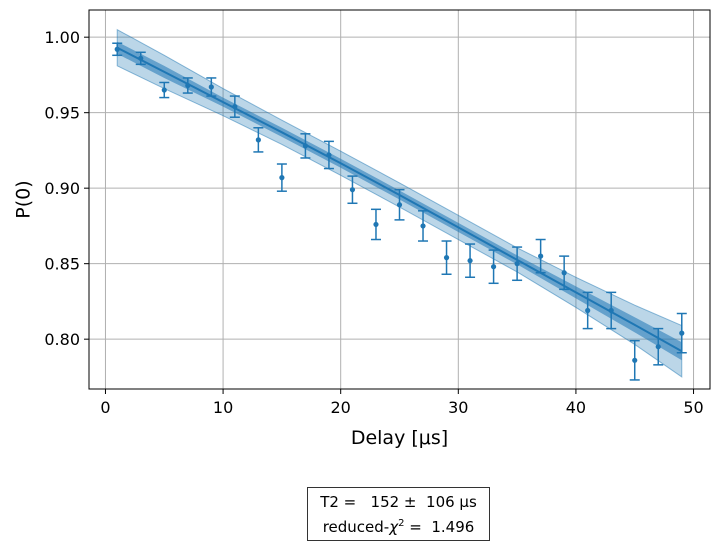 This screenshot has width=718, height=546. What do you see at coordinates (402, 403) in the screenshot?
I see `x-axis-ticks: 0 10 20 30 40 50` at bounding box center [402, 403].